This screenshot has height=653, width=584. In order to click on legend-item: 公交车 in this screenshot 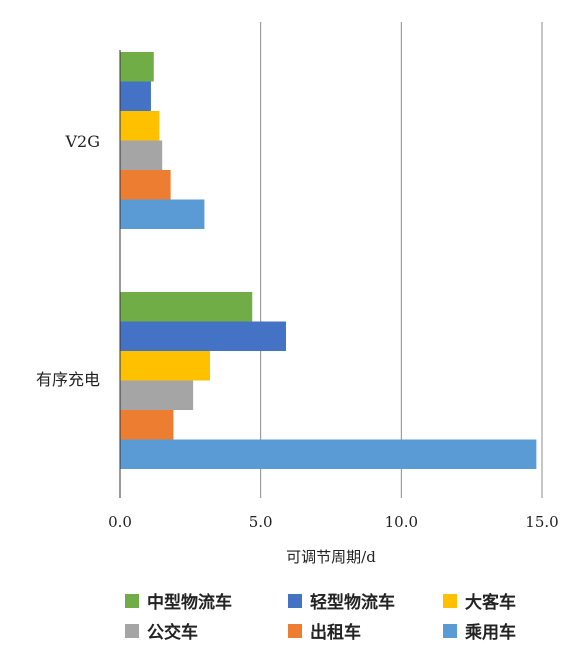, I will do `click(161, 630)`.